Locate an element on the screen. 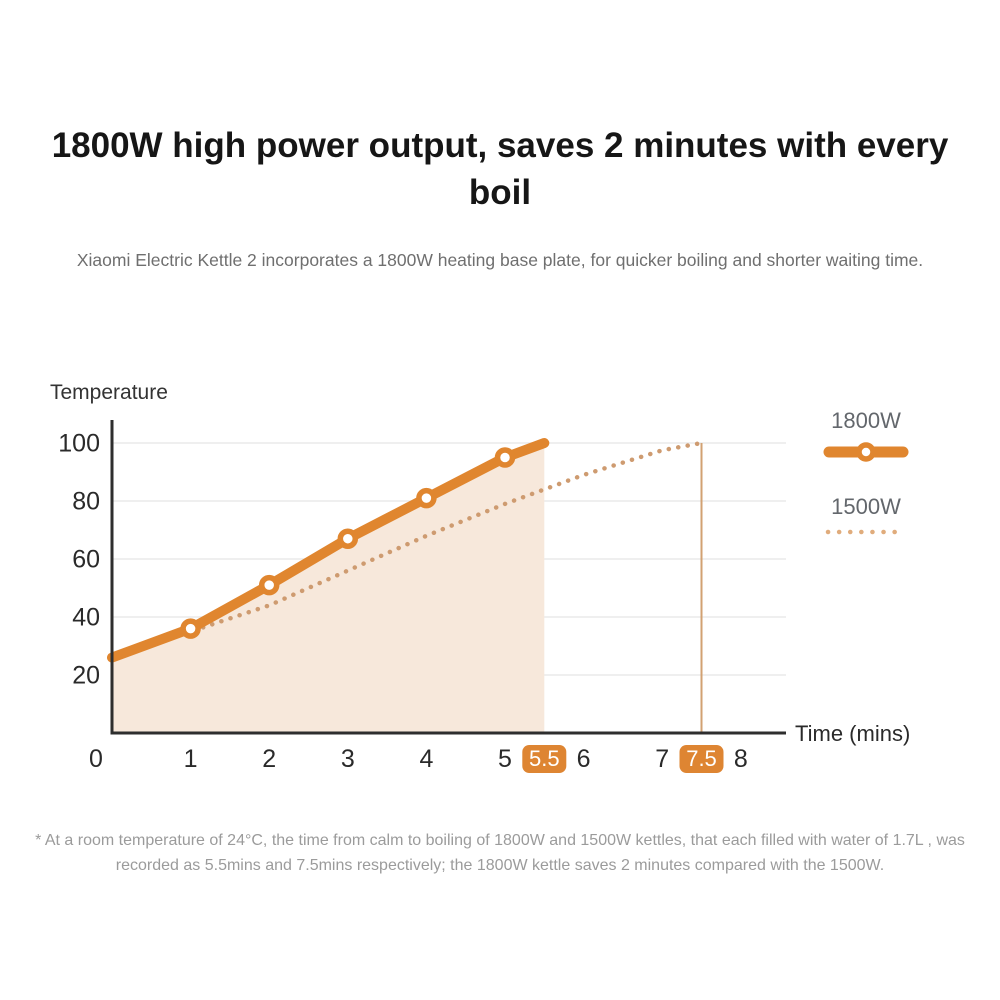  svg-text: 80 is located at coordinates (86, 502).